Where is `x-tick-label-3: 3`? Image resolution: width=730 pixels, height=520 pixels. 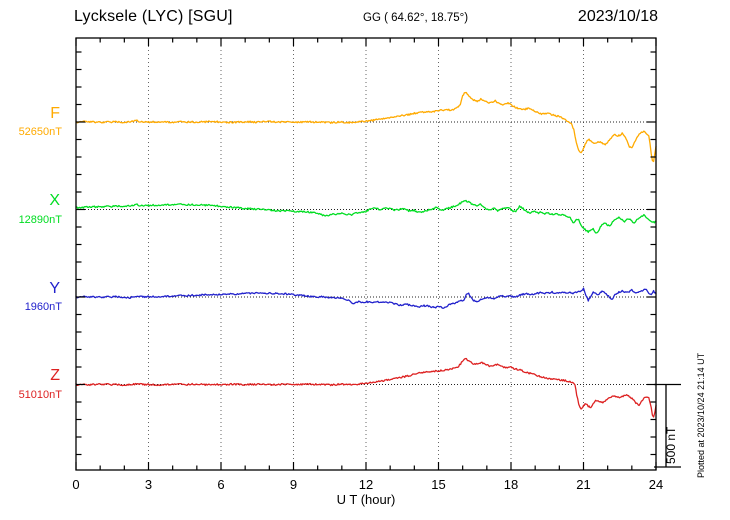
x-tick-label-3: 3 is located at coordinates (148, 484).